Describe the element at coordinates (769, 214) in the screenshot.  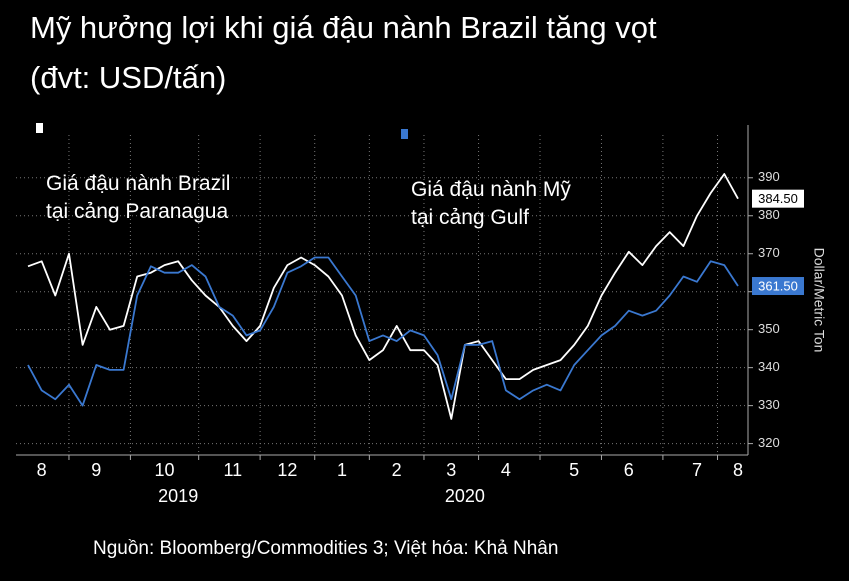
I see `y-tick-label: 380` at that location.